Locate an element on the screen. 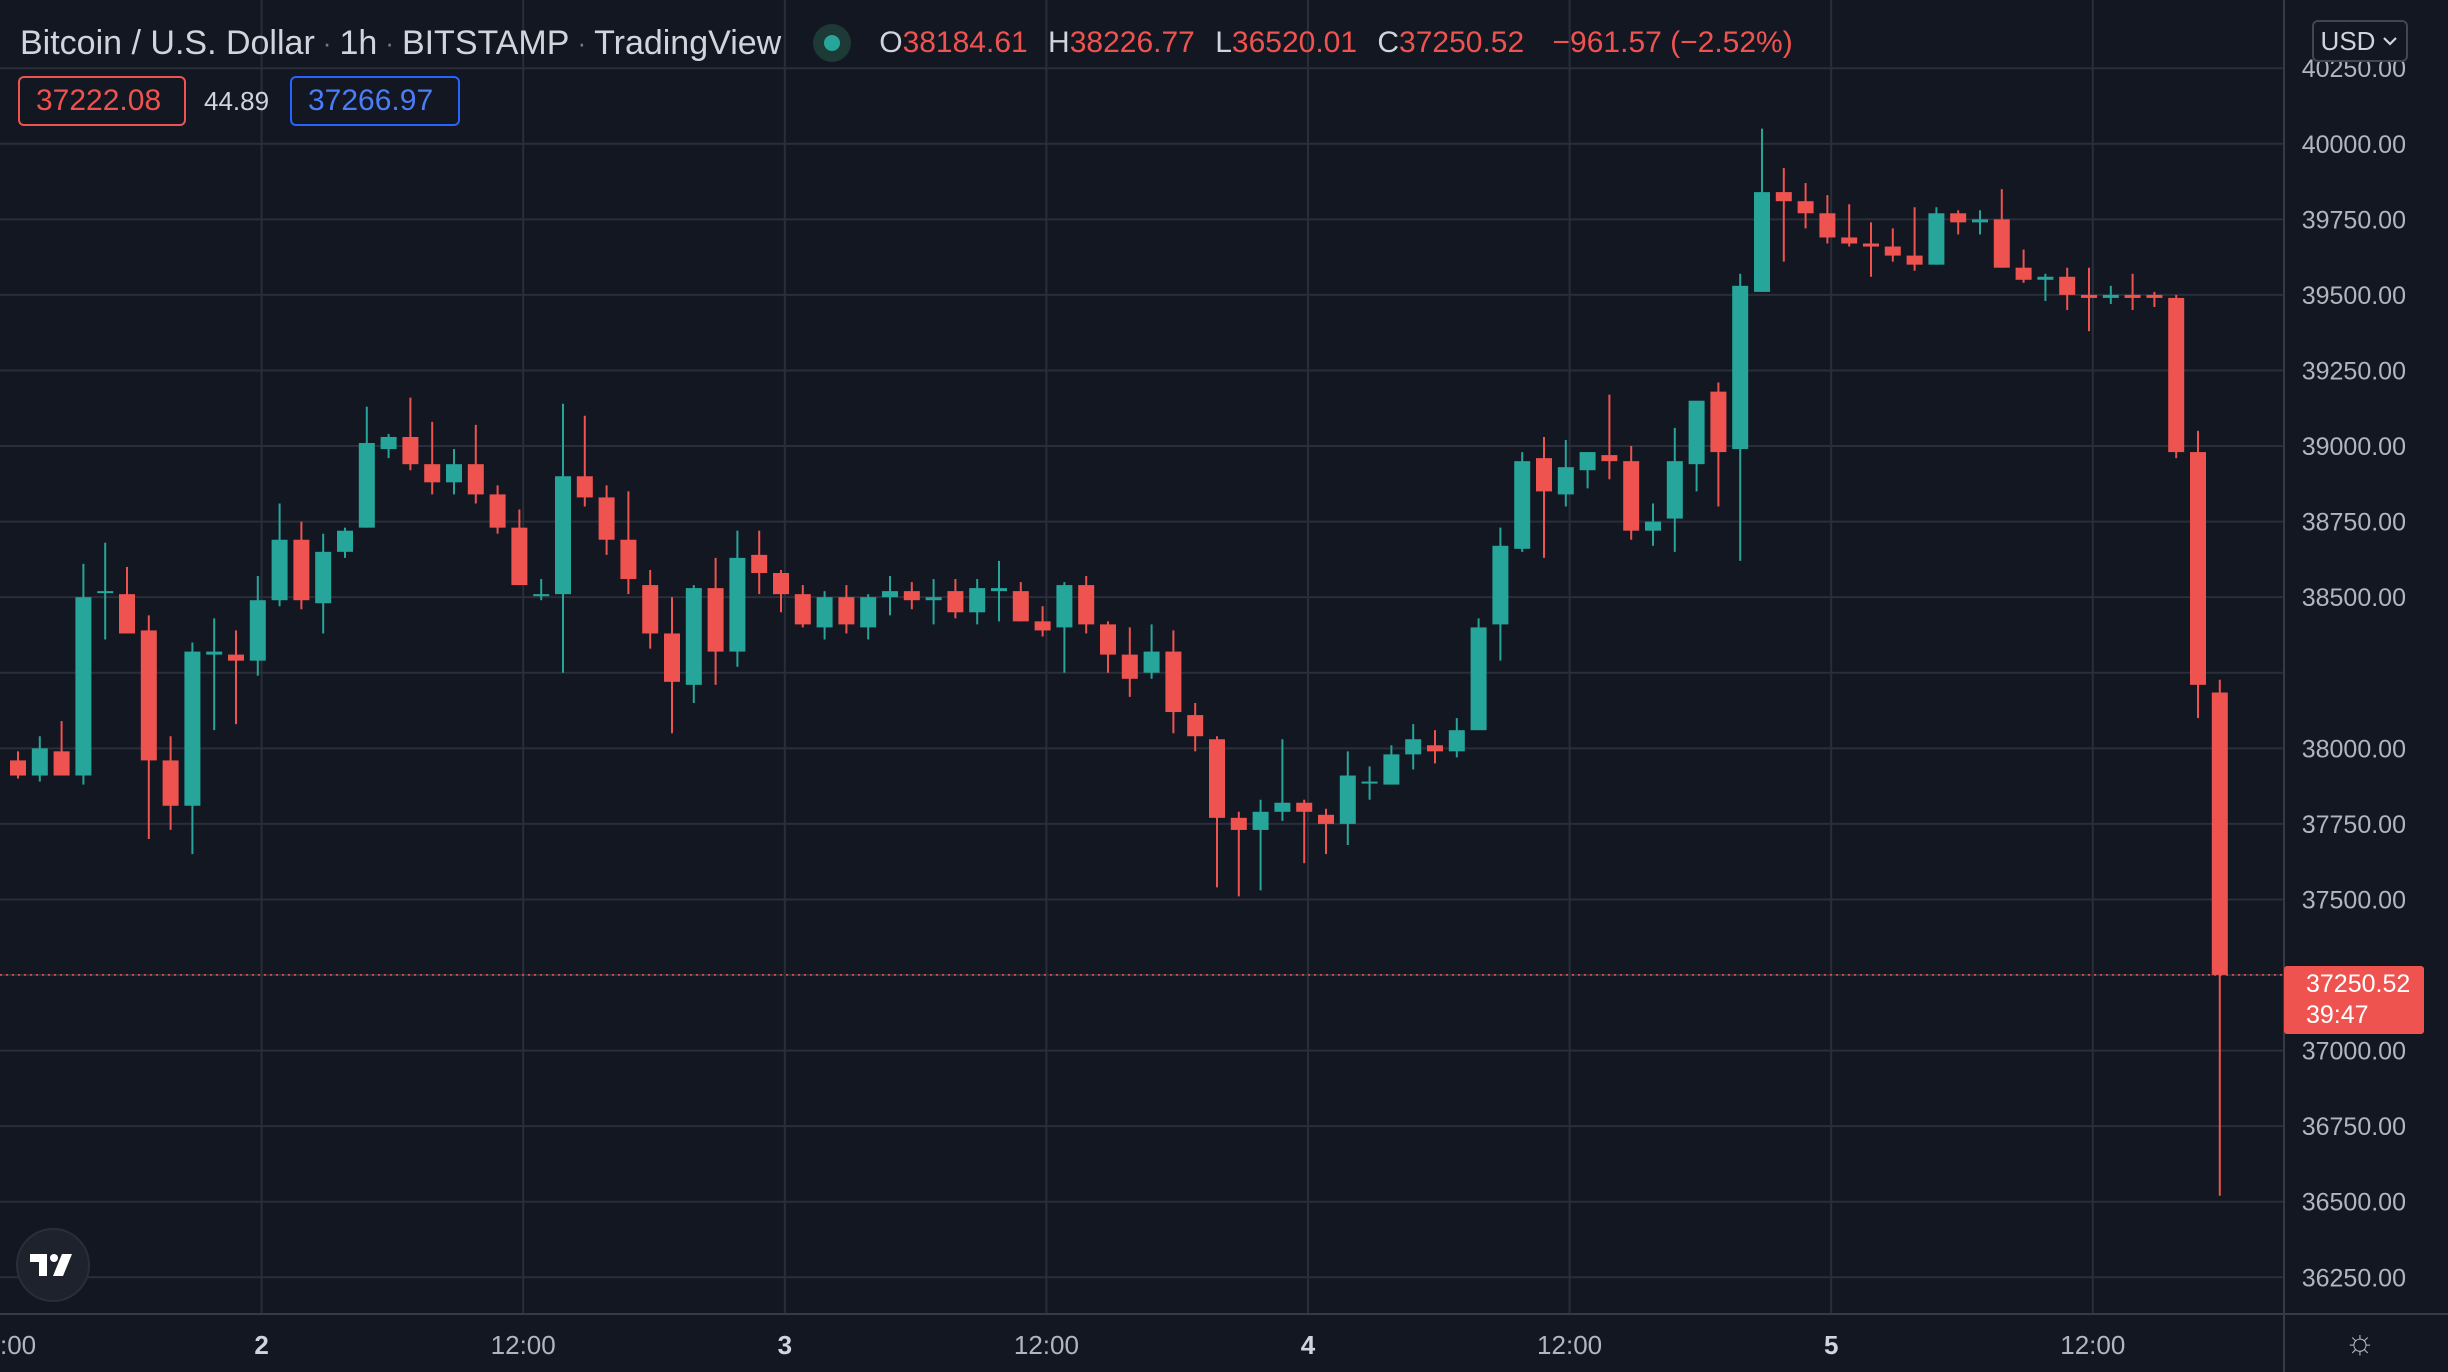 This screenshot has height=1372, width=2448. tradingview-logo-icon is located at coordinates (53, 1265).